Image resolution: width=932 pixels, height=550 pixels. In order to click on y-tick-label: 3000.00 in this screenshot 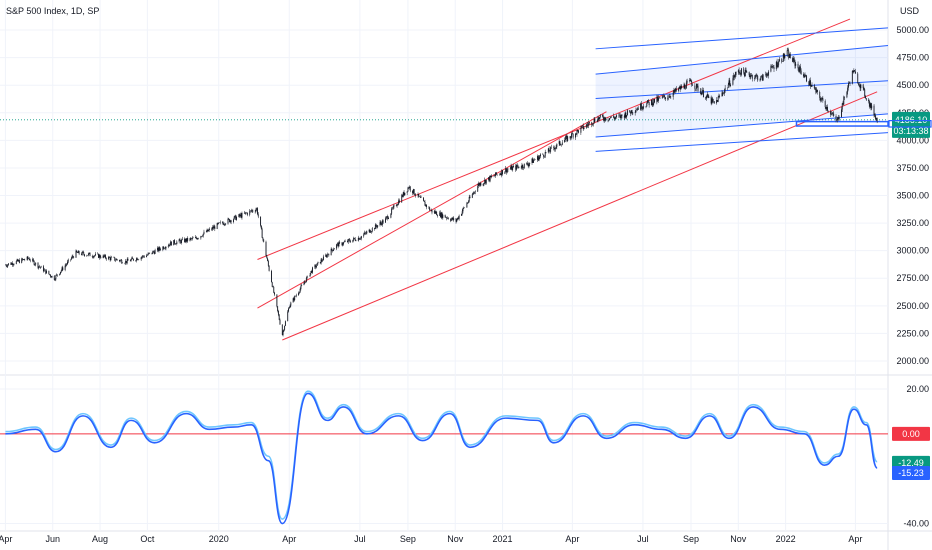, I will do `click(912, 251)`.